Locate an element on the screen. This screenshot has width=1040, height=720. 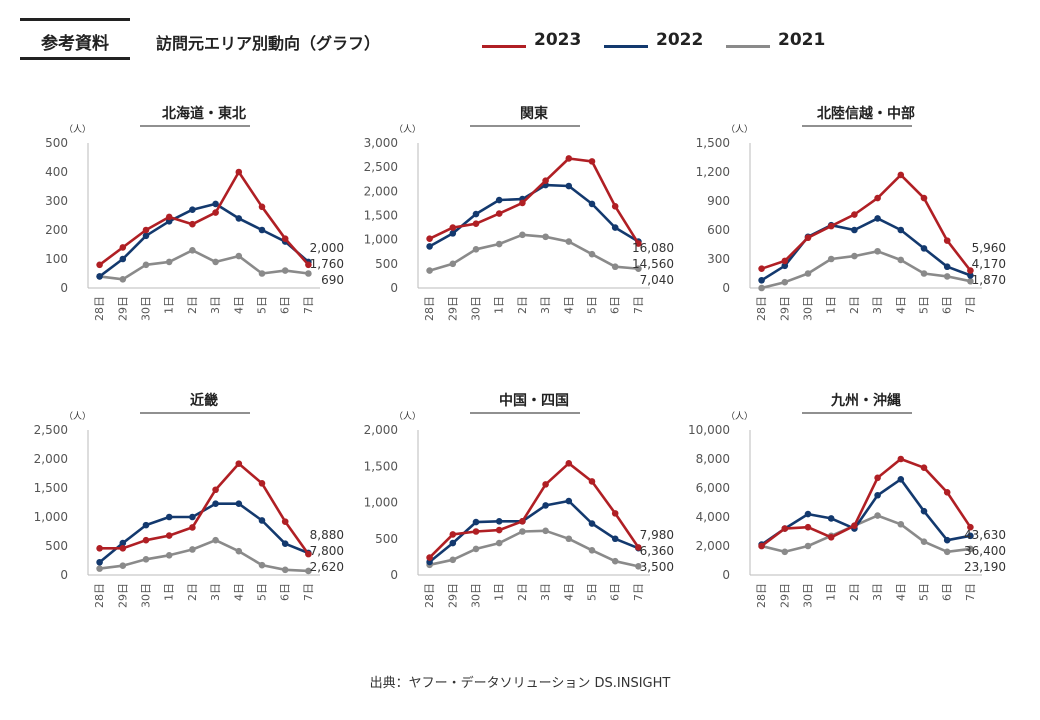
y-tick-label: 2,500 is located at coordinates (51, 430).